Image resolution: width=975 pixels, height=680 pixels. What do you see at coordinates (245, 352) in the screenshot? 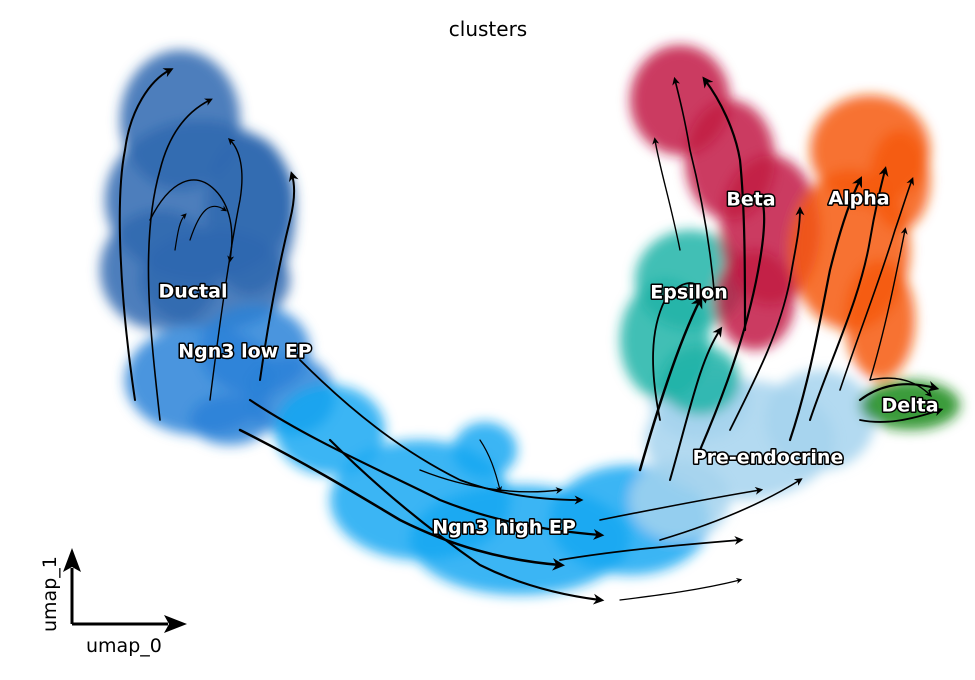
I see `cluster-label-ngn3-low-ep: Ngn3 low EP` at bounding box center [245, 352].